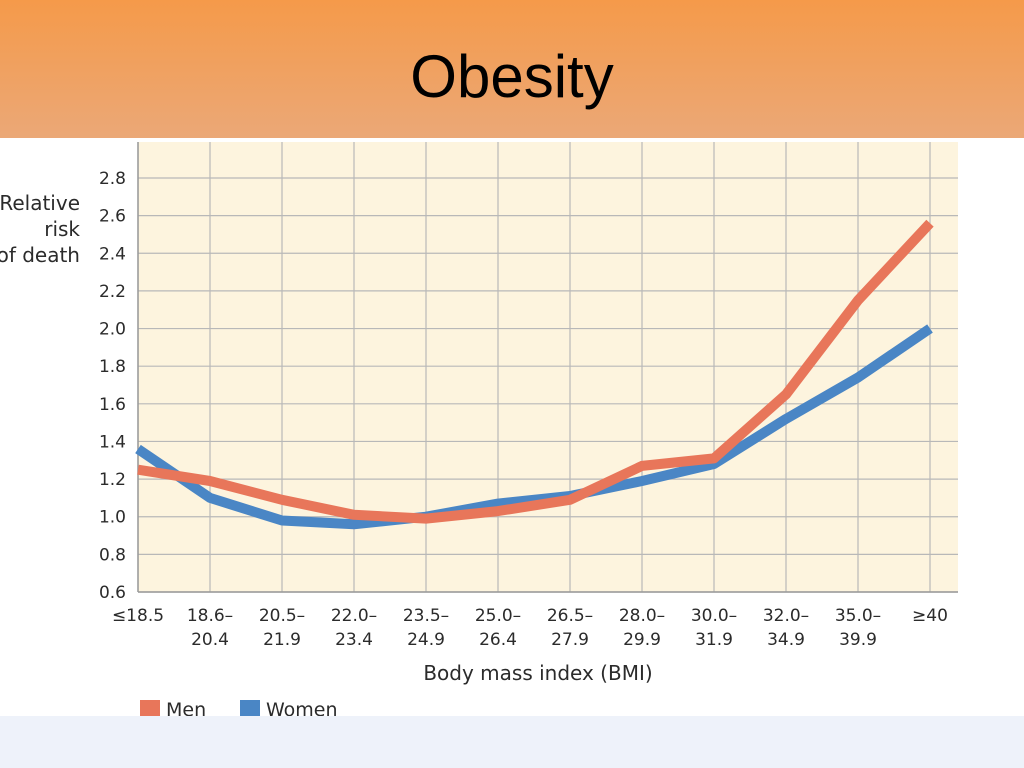  Describe the element at coordinates (786, 616) in the screenshot. I see `x-tick-label: 32.0–` at that location.